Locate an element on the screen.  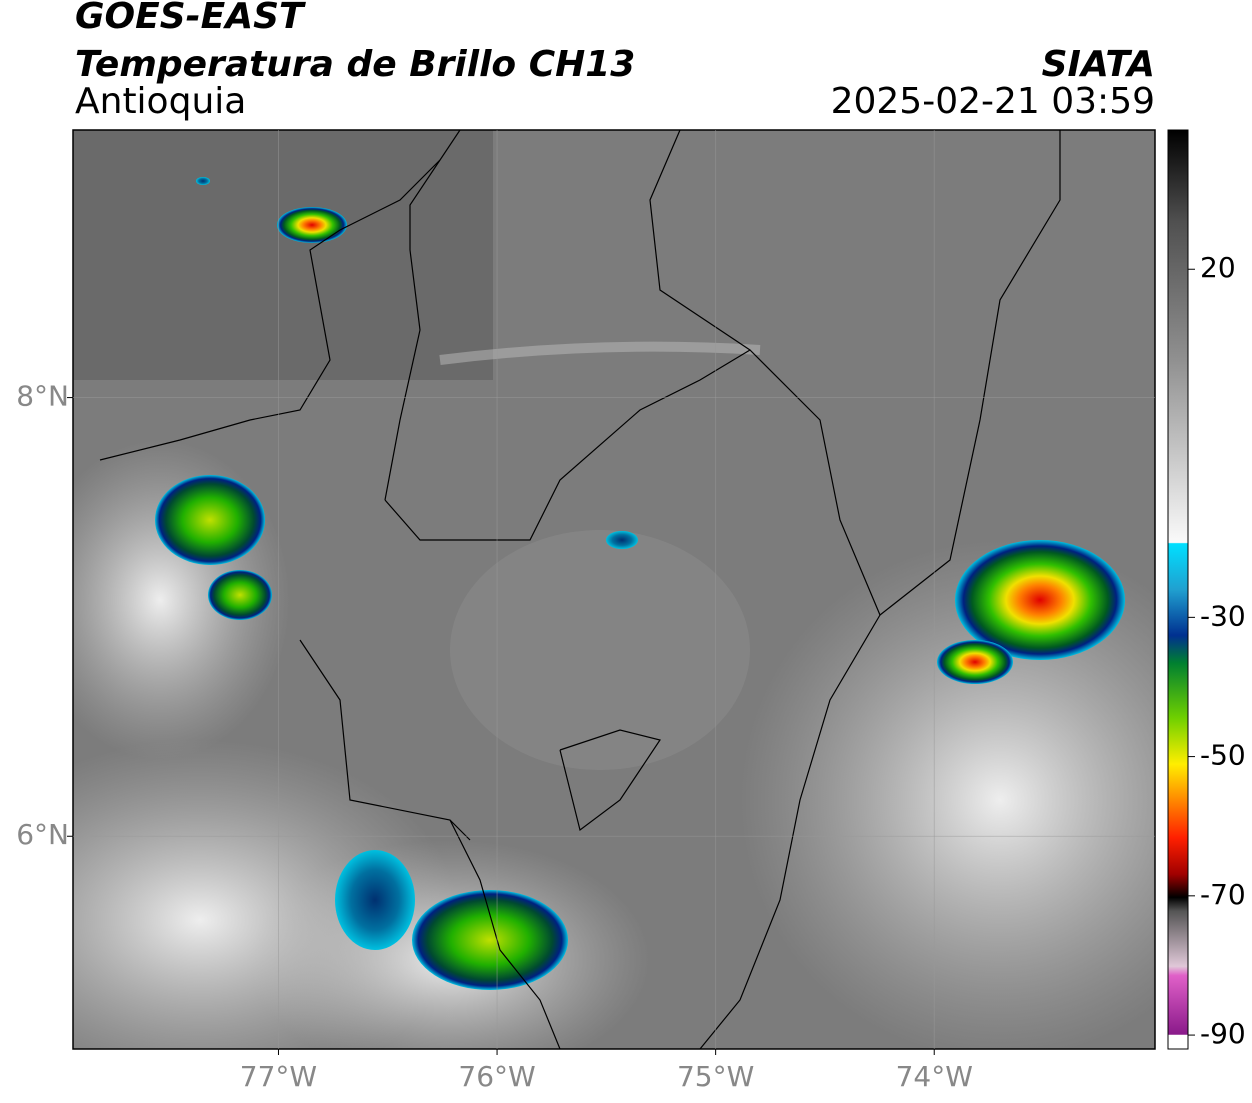
lat-tick-label: 6°N is located at coordinates (42, 834).